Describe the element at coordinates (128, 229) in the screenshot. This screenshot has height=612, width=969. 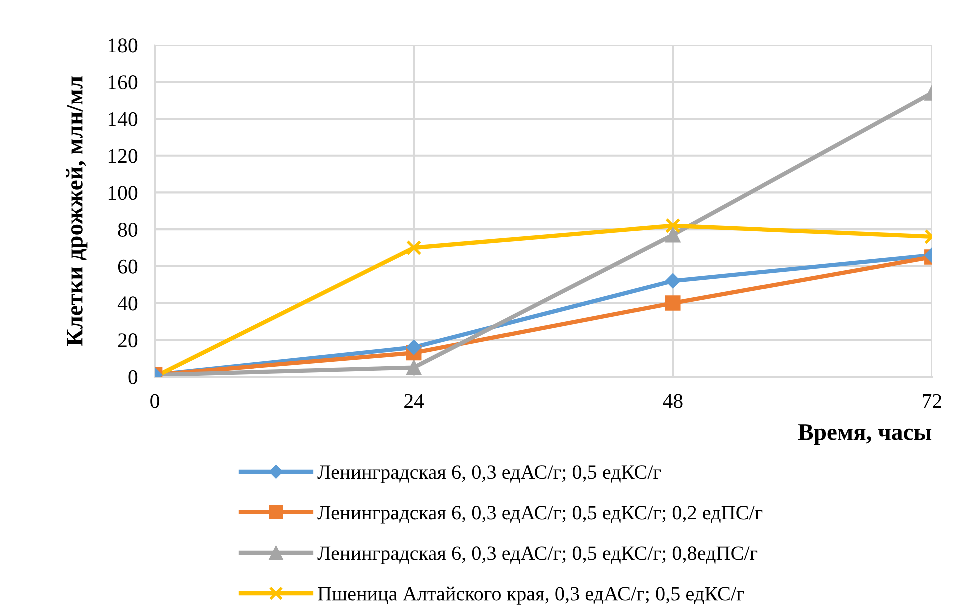
I see `y-tick-label: 80` at that location.